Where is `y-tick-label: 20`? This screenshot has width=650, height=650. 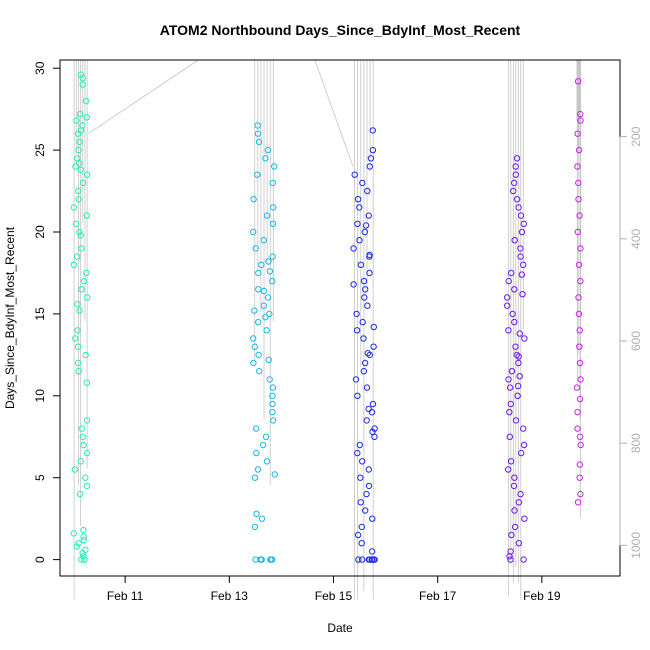 y-tick-label: 20 is located at coordinates (40, 232).